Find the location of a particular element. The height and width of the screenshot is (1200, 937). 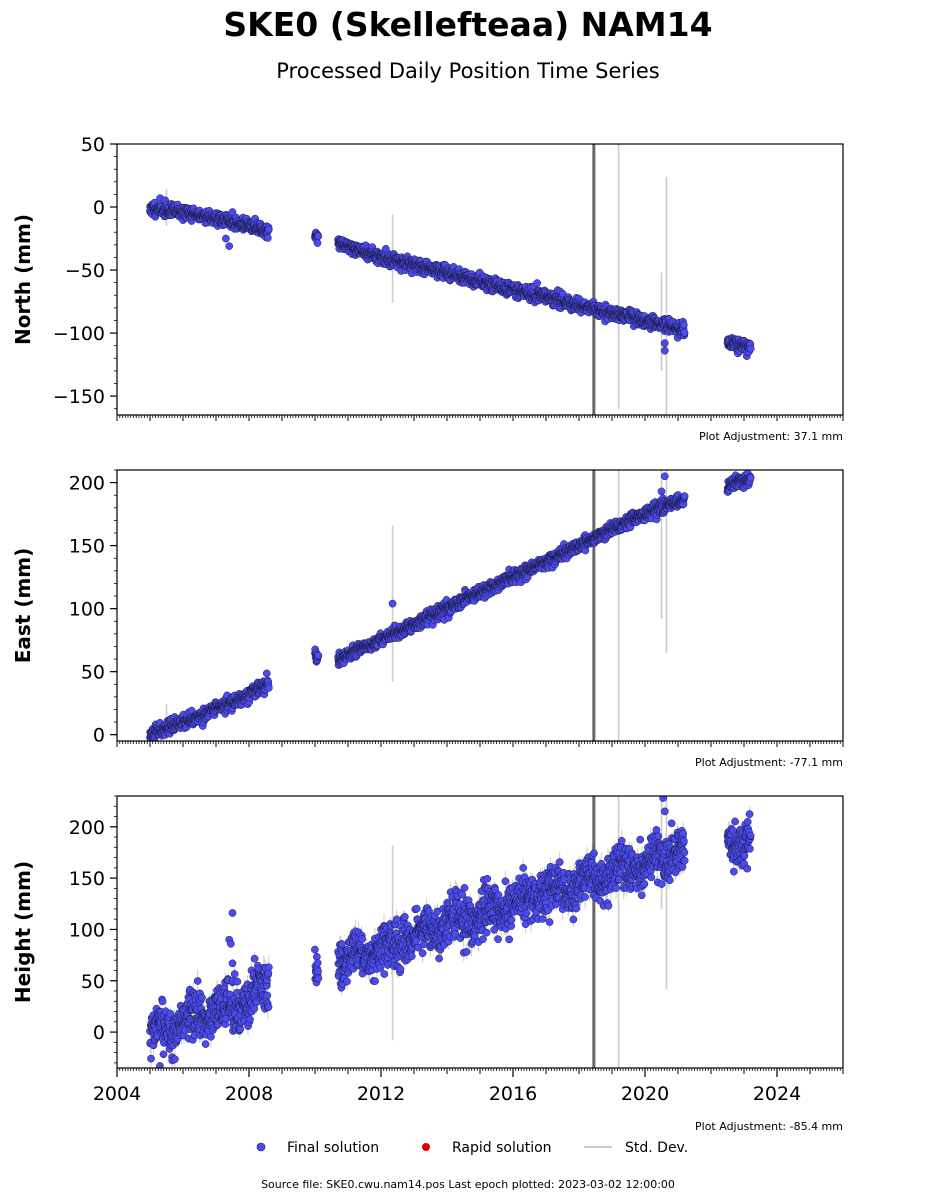

y-axis-label: East (mm) is located at coordinates (23, 606).